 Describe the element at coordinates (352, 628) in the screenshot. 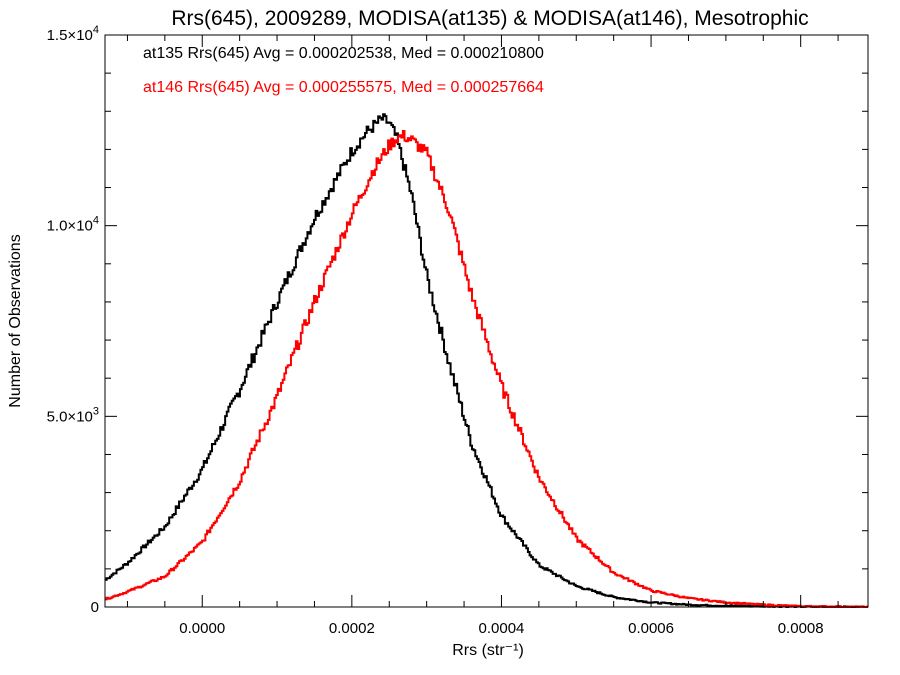

I see `x-tick-label: 0.0002` at that location.